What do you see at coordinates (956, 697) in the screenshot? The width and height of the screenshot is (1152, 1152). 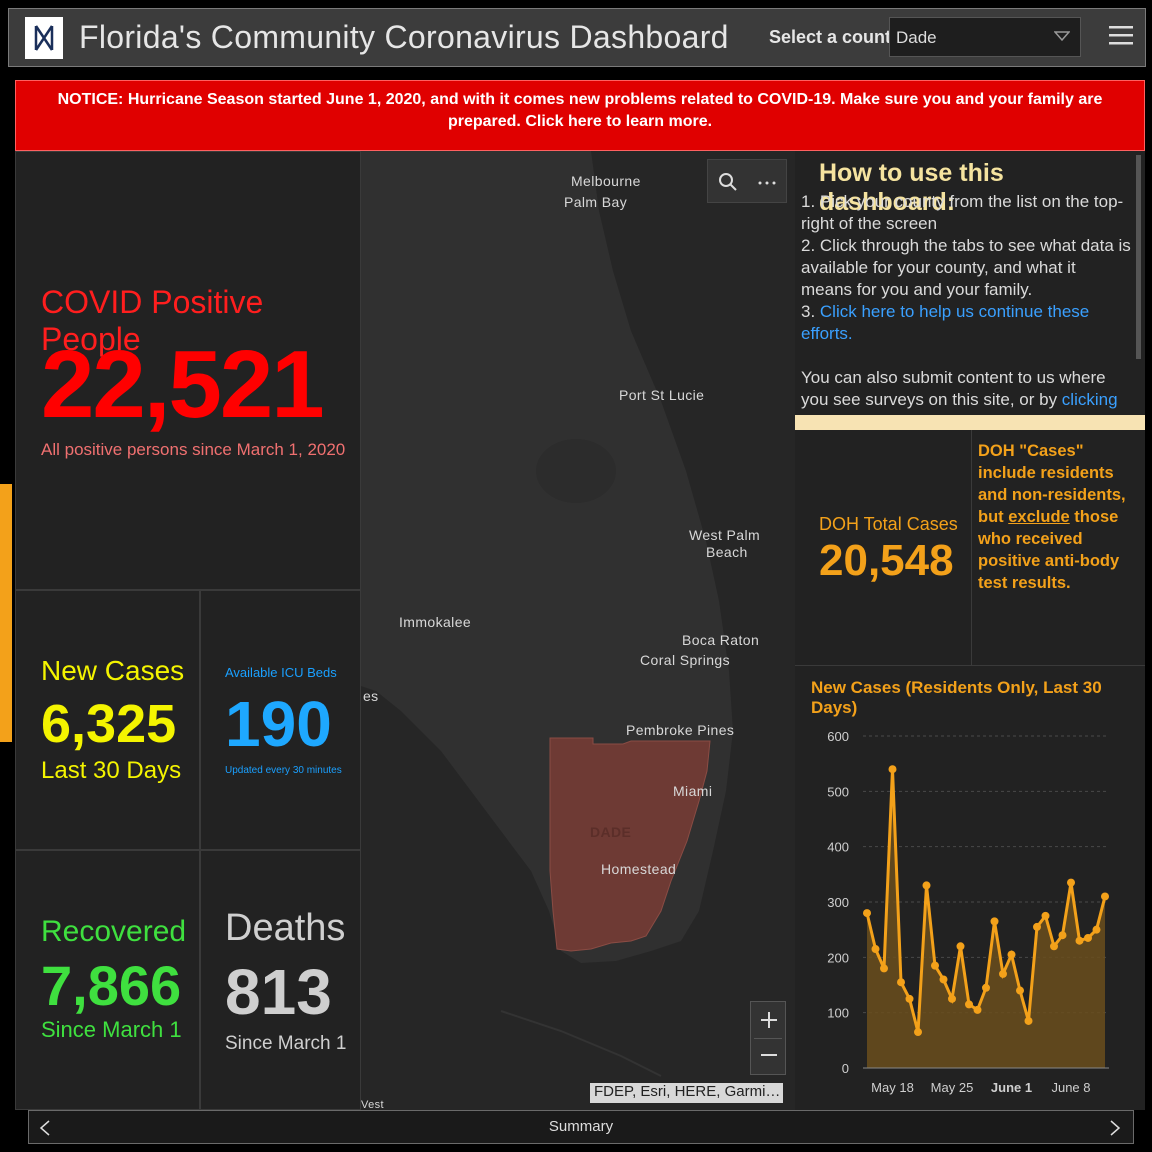 I see `chart-title: New Cases (Residents Only, Last 30 Days)` at bounding box center [956, 697].